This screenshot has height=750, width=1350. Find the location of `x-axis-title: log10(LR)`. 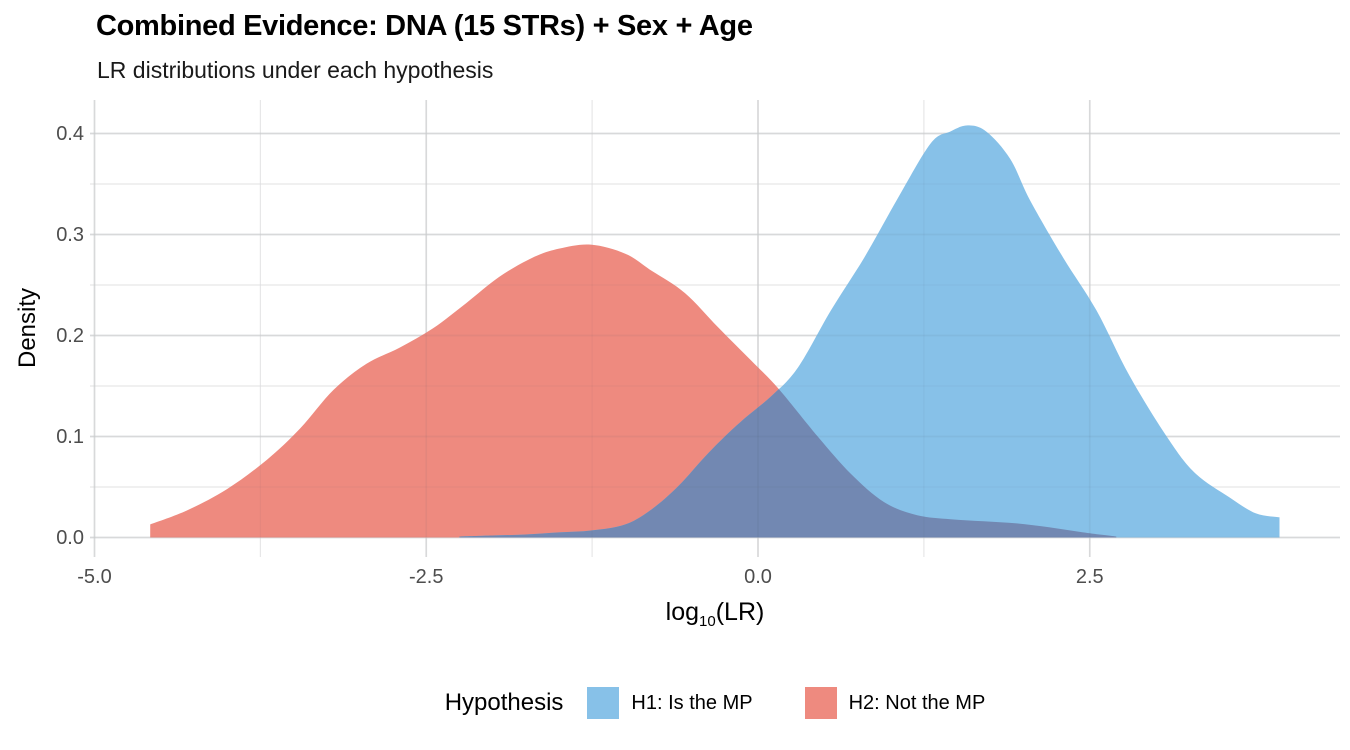

x-axis-title: log10(LR) is located at coordinates (715, 614).